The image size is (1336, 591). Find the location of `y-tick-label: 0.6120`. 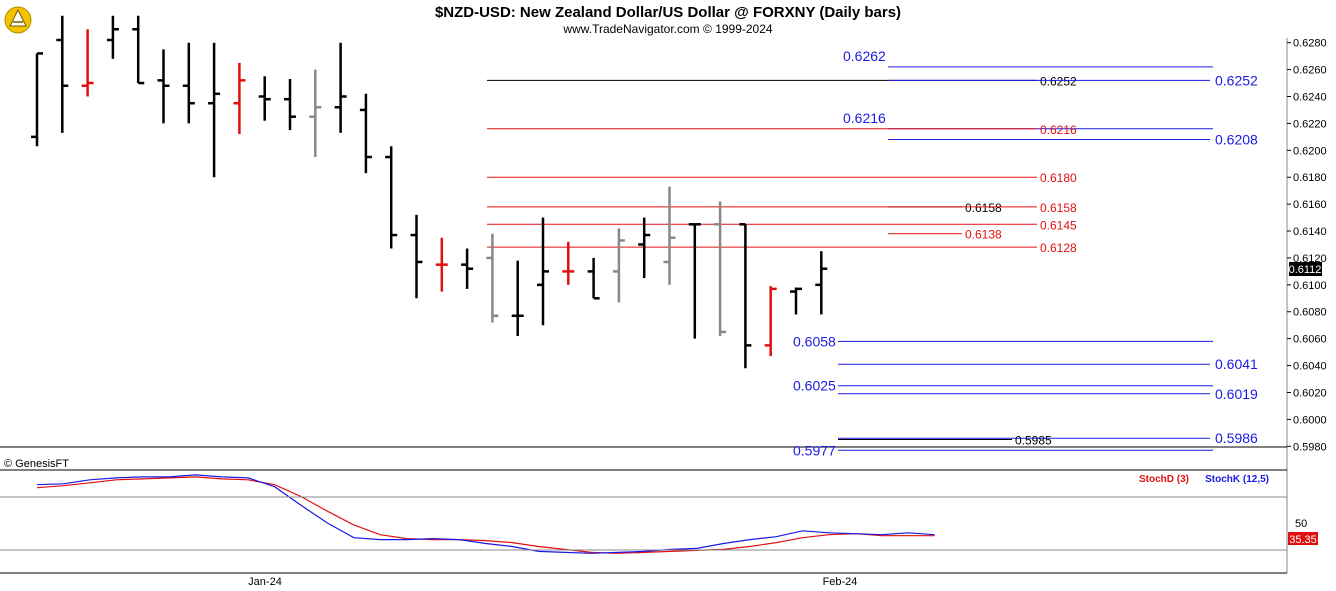

y-tick-label: 0.6120 is located at coordinates (1310, 259).